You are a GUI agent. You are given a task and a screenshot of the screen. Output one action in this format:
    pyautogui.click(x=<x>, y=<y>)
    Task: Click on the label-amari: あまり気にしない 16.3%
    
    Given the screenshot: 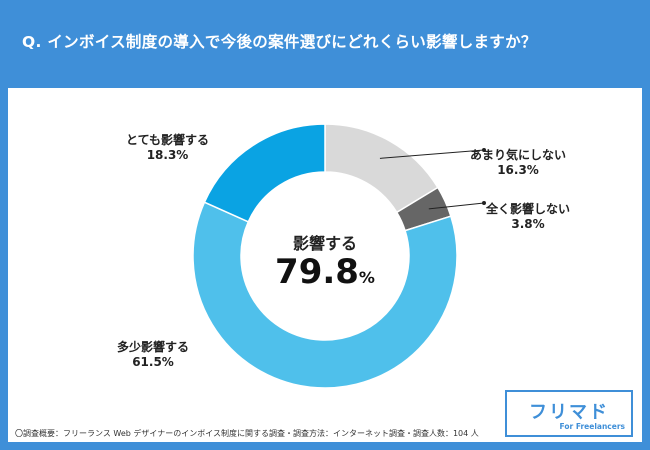 What is the action you would take?
    pyautogui.click(x=518, y=163)
    